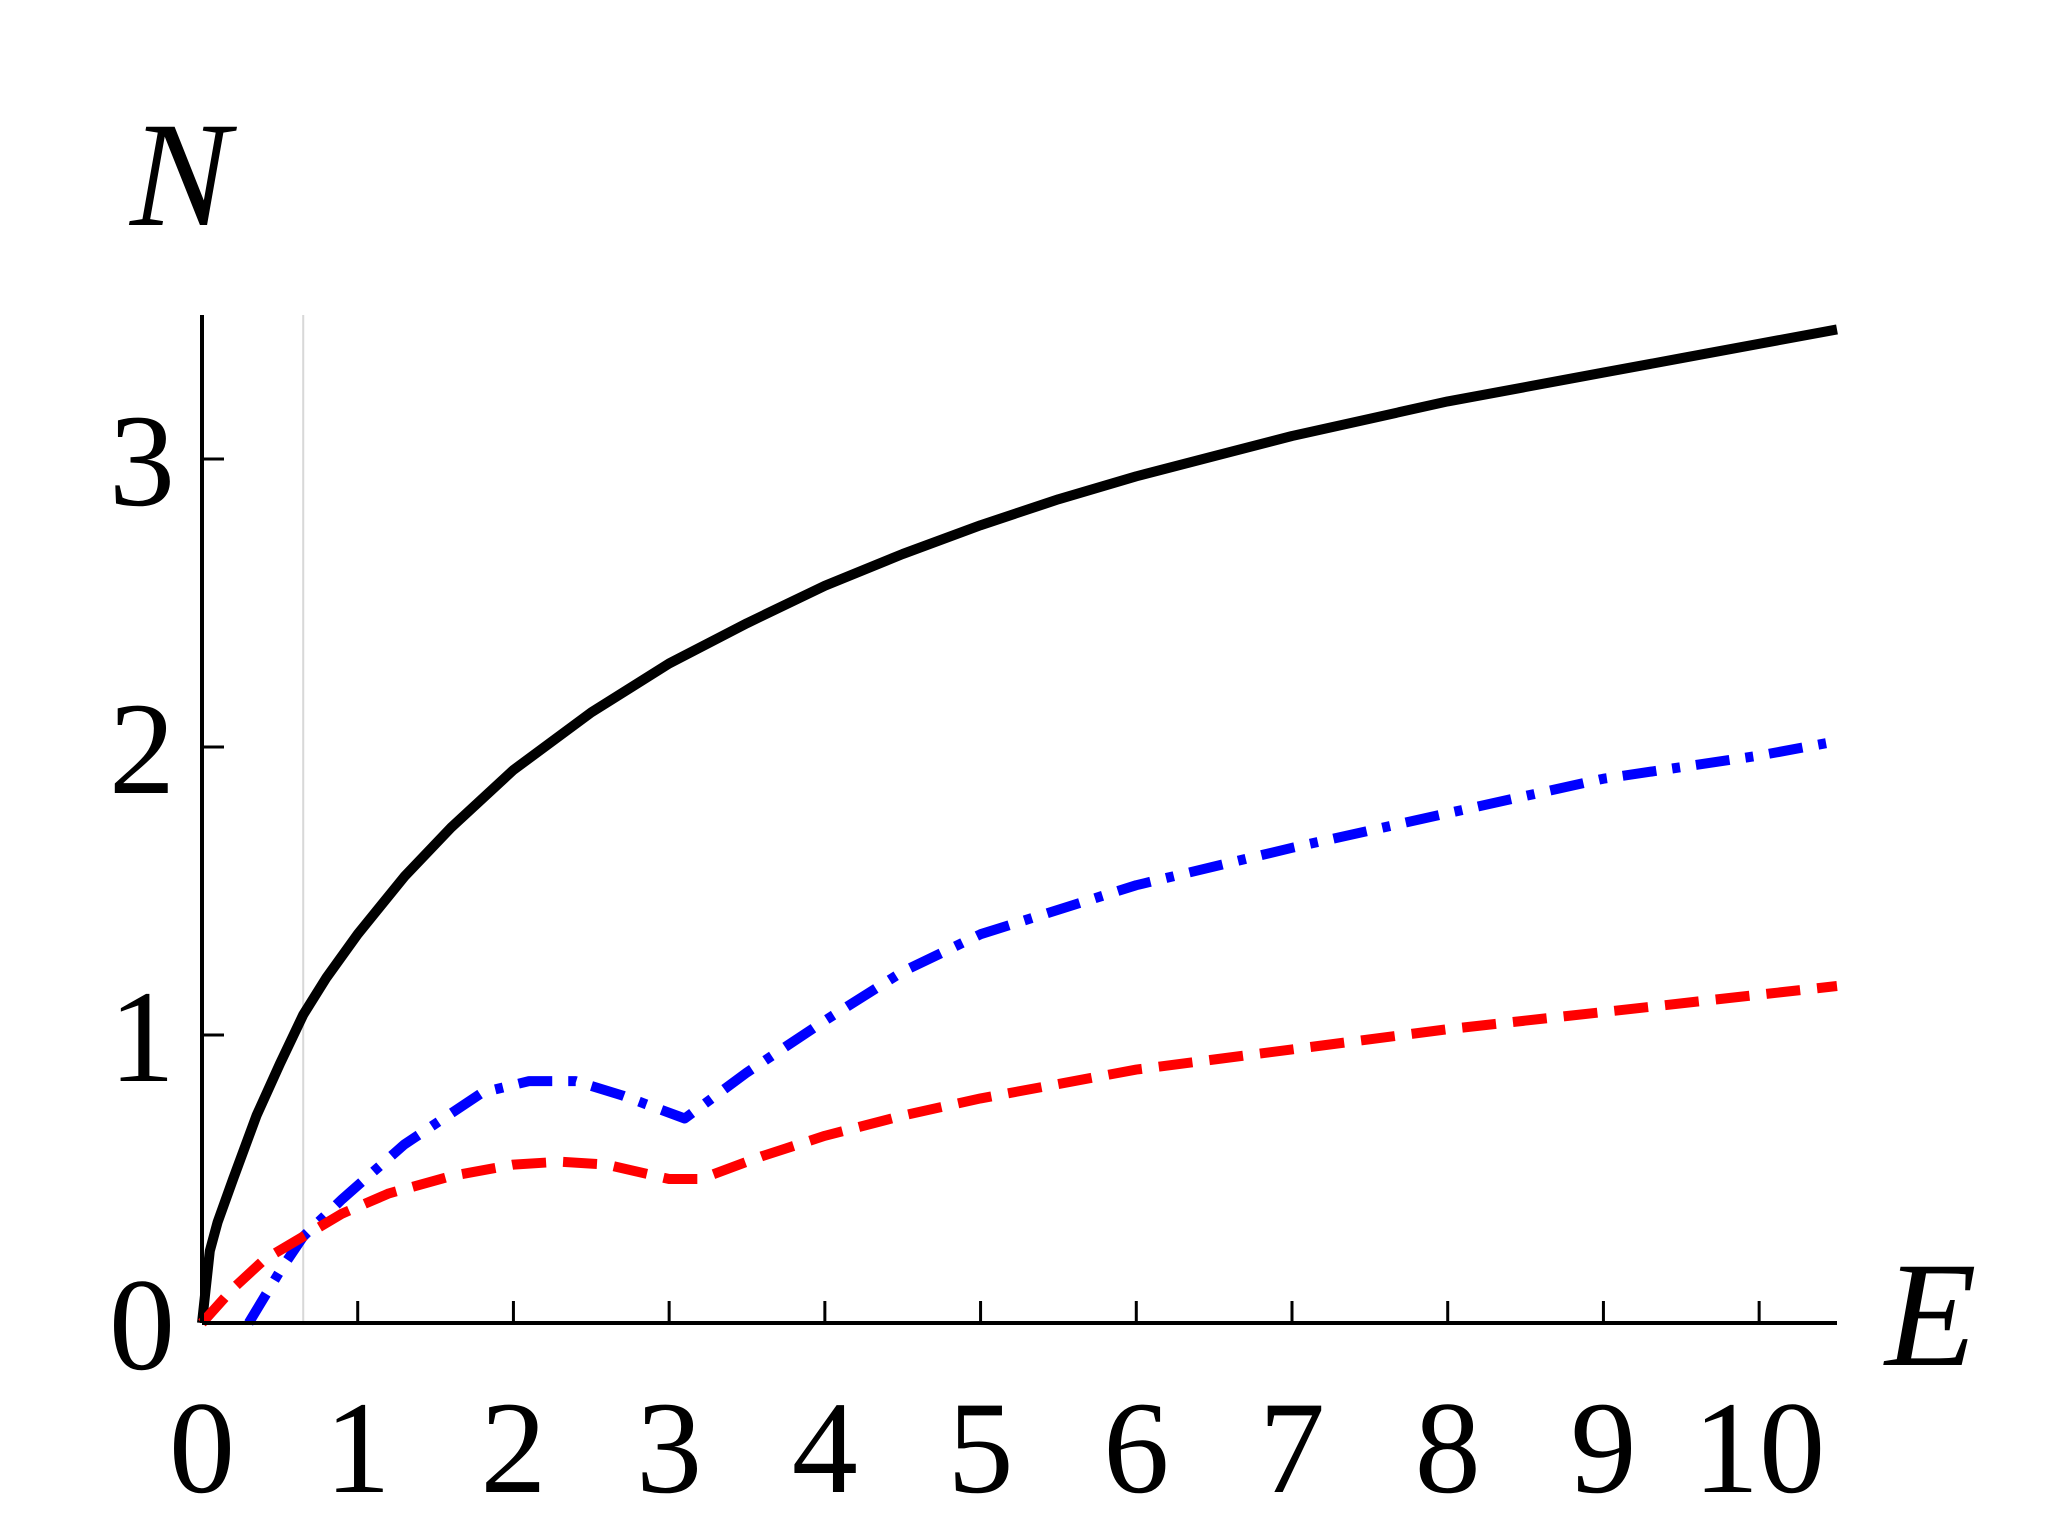  I want to click on x-tick-label: 5, so click(981, 1447).